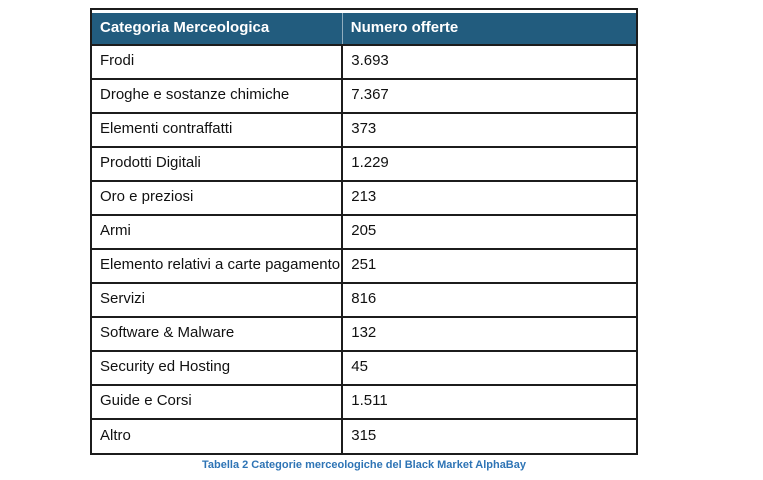  Describe the element at coordinates (218, 62) in the screenshot. I see `cell-categoria: Frodi` at that location.